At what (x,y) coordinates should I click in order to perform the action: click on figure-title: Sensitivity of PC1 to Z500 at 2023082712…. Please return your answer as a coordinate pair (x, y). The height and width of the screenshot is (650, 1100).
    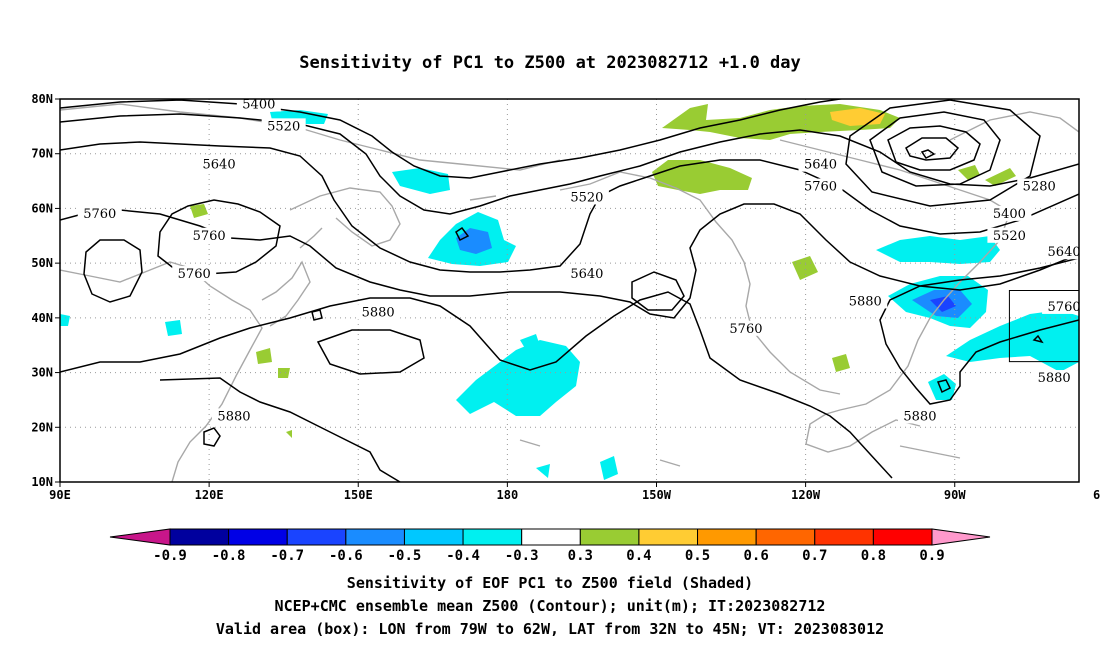
    Looking at the image, I should click on (550, 63).